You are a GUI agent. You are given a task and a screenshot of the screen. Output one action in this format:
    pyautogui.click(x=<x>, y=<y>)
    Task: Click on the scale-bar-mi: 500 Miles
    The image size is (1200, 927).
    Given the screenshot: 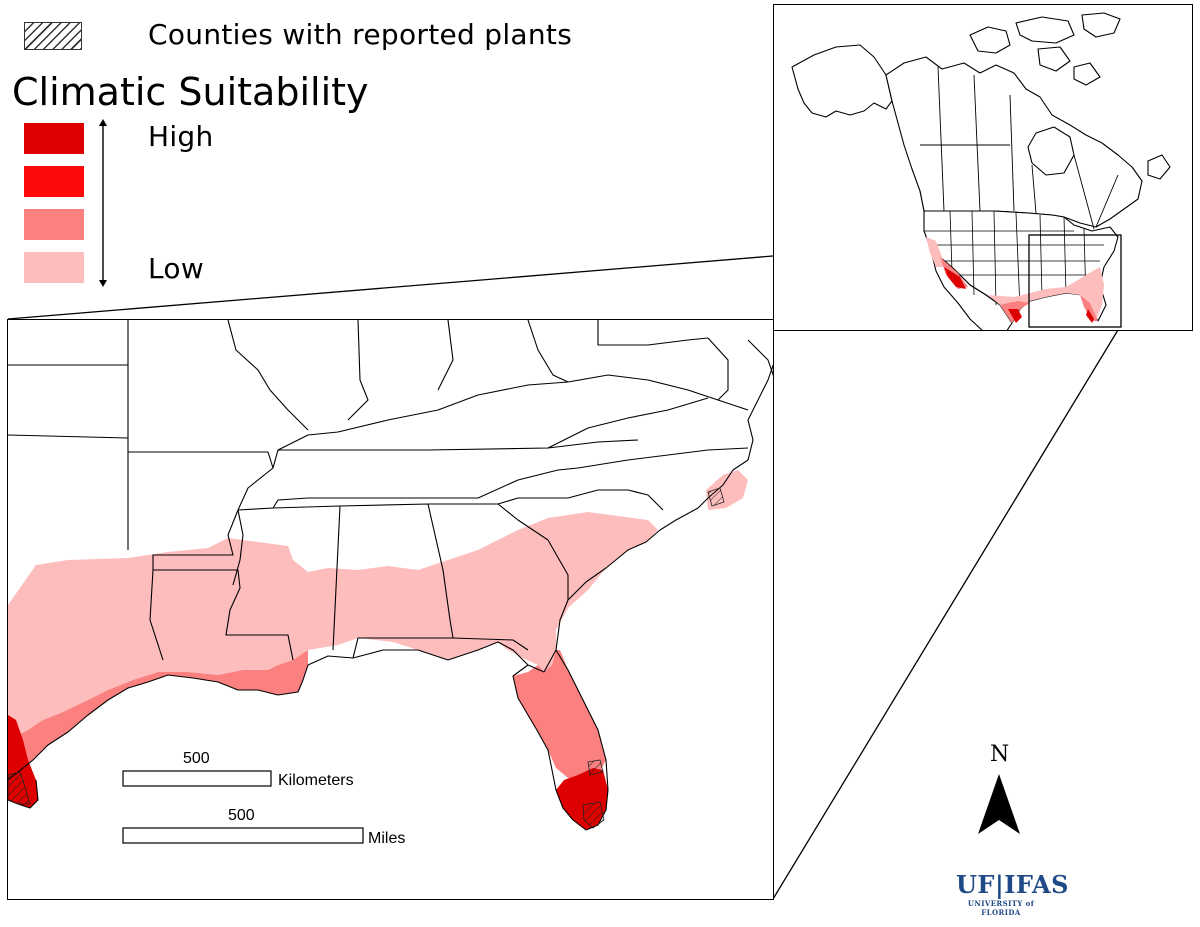 What is the action you would take?
    pyautogui.click(x=263, y=827)
    